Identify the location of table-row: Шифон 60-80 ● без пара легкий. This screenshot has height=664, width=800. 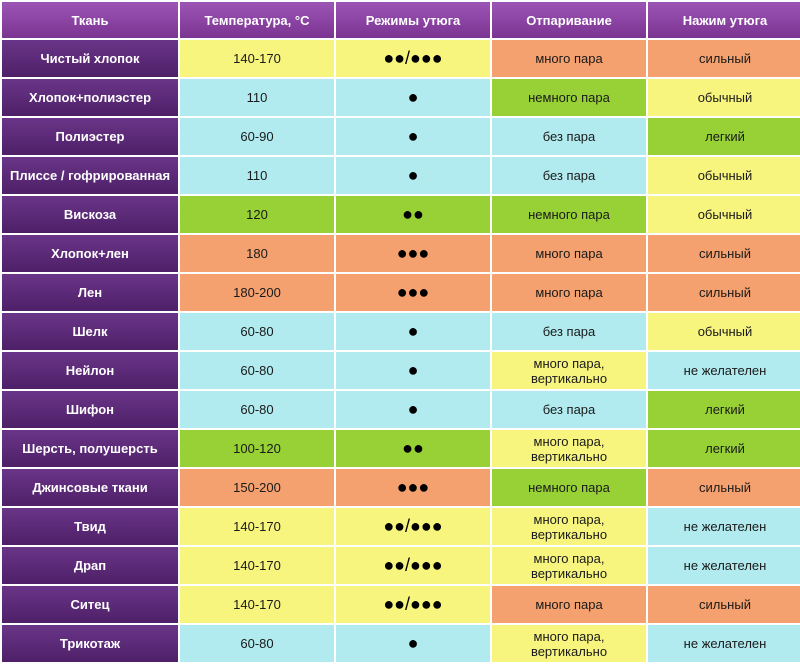
(401, 409).